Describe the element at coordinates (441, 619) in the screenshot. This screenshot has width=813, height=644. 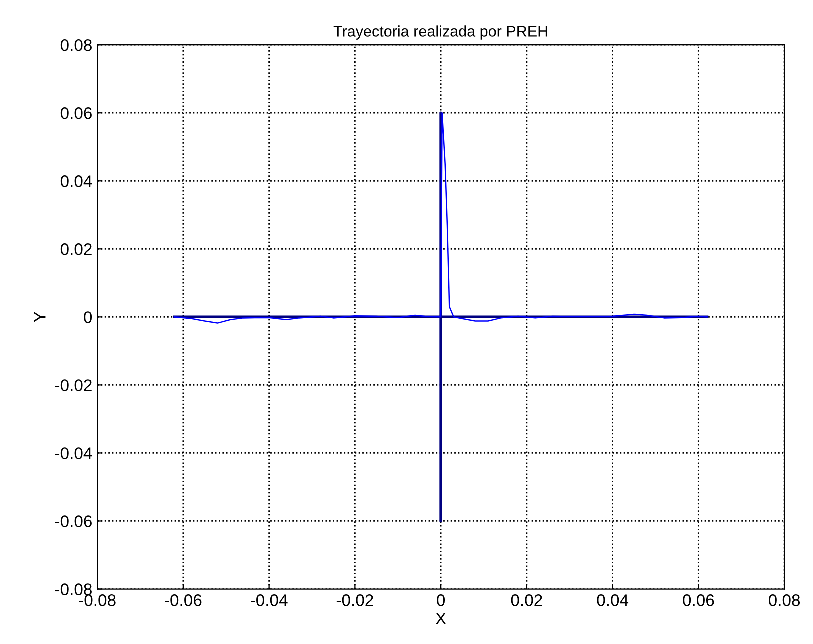
I see `x-axis-title: X` at that location.